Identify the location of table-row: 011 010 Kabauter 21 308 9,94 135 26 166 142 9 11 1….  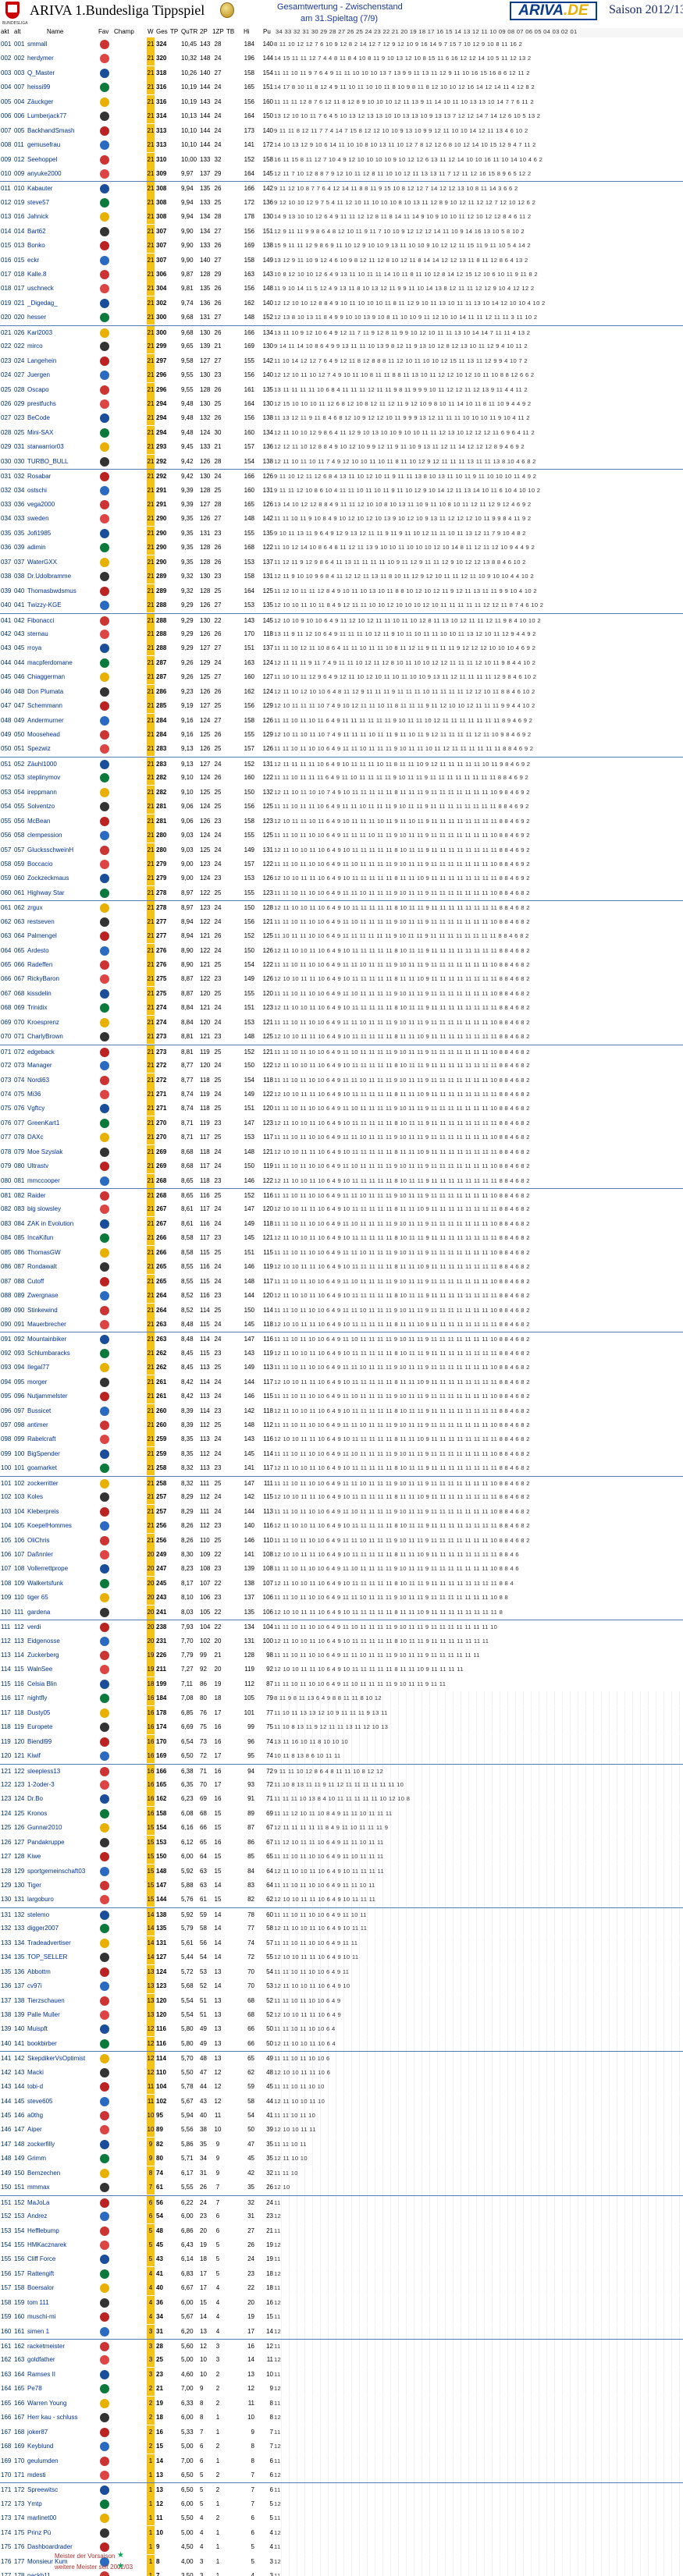
(341, 189).